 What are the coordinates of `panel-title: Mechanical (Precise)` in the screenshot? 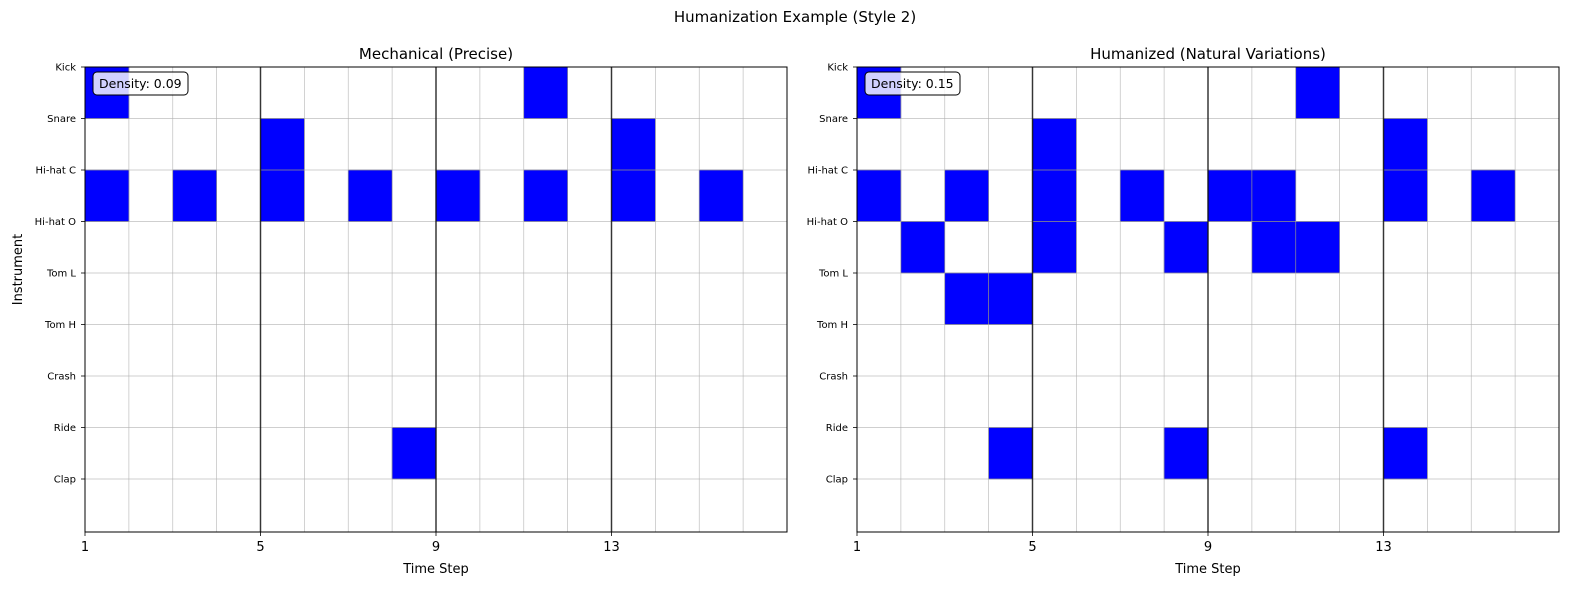 It's located at (436, 54).